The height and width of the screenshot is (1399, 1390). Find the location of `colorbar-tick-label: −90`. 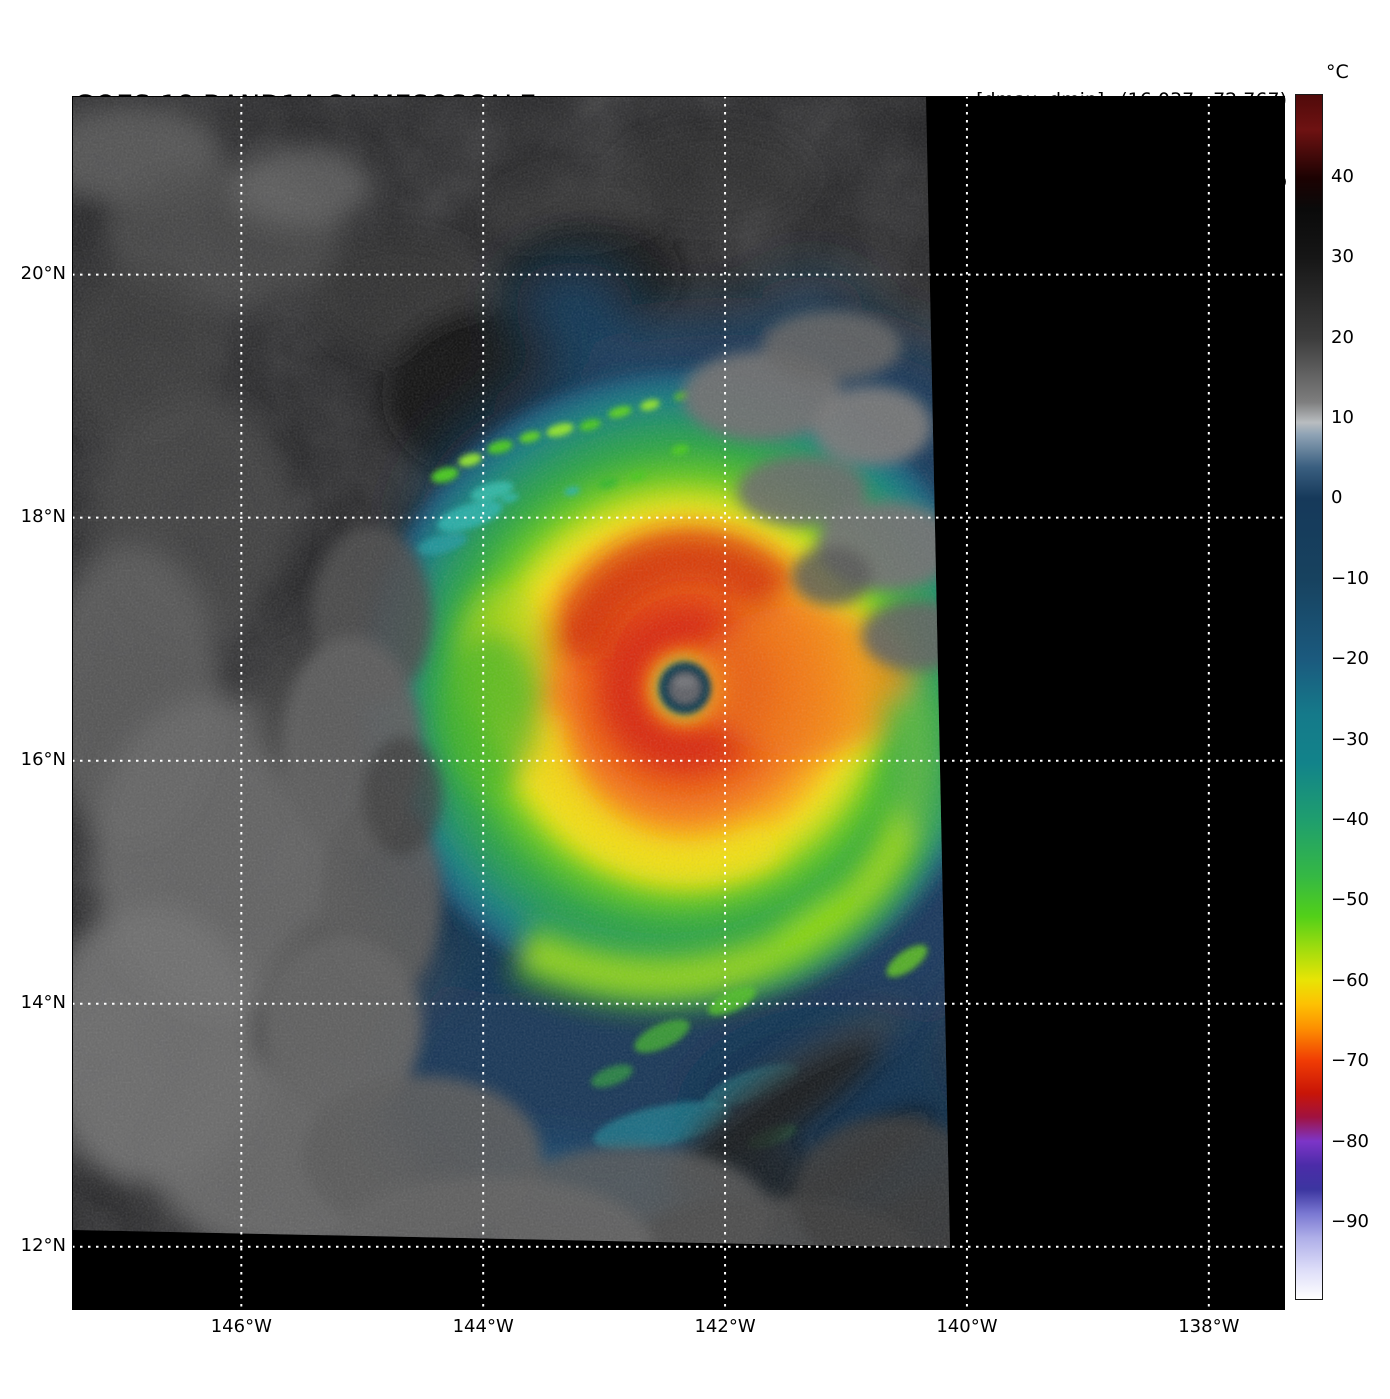

colorbar-tick-label: −90 is located at coordinates (1350, 1221).